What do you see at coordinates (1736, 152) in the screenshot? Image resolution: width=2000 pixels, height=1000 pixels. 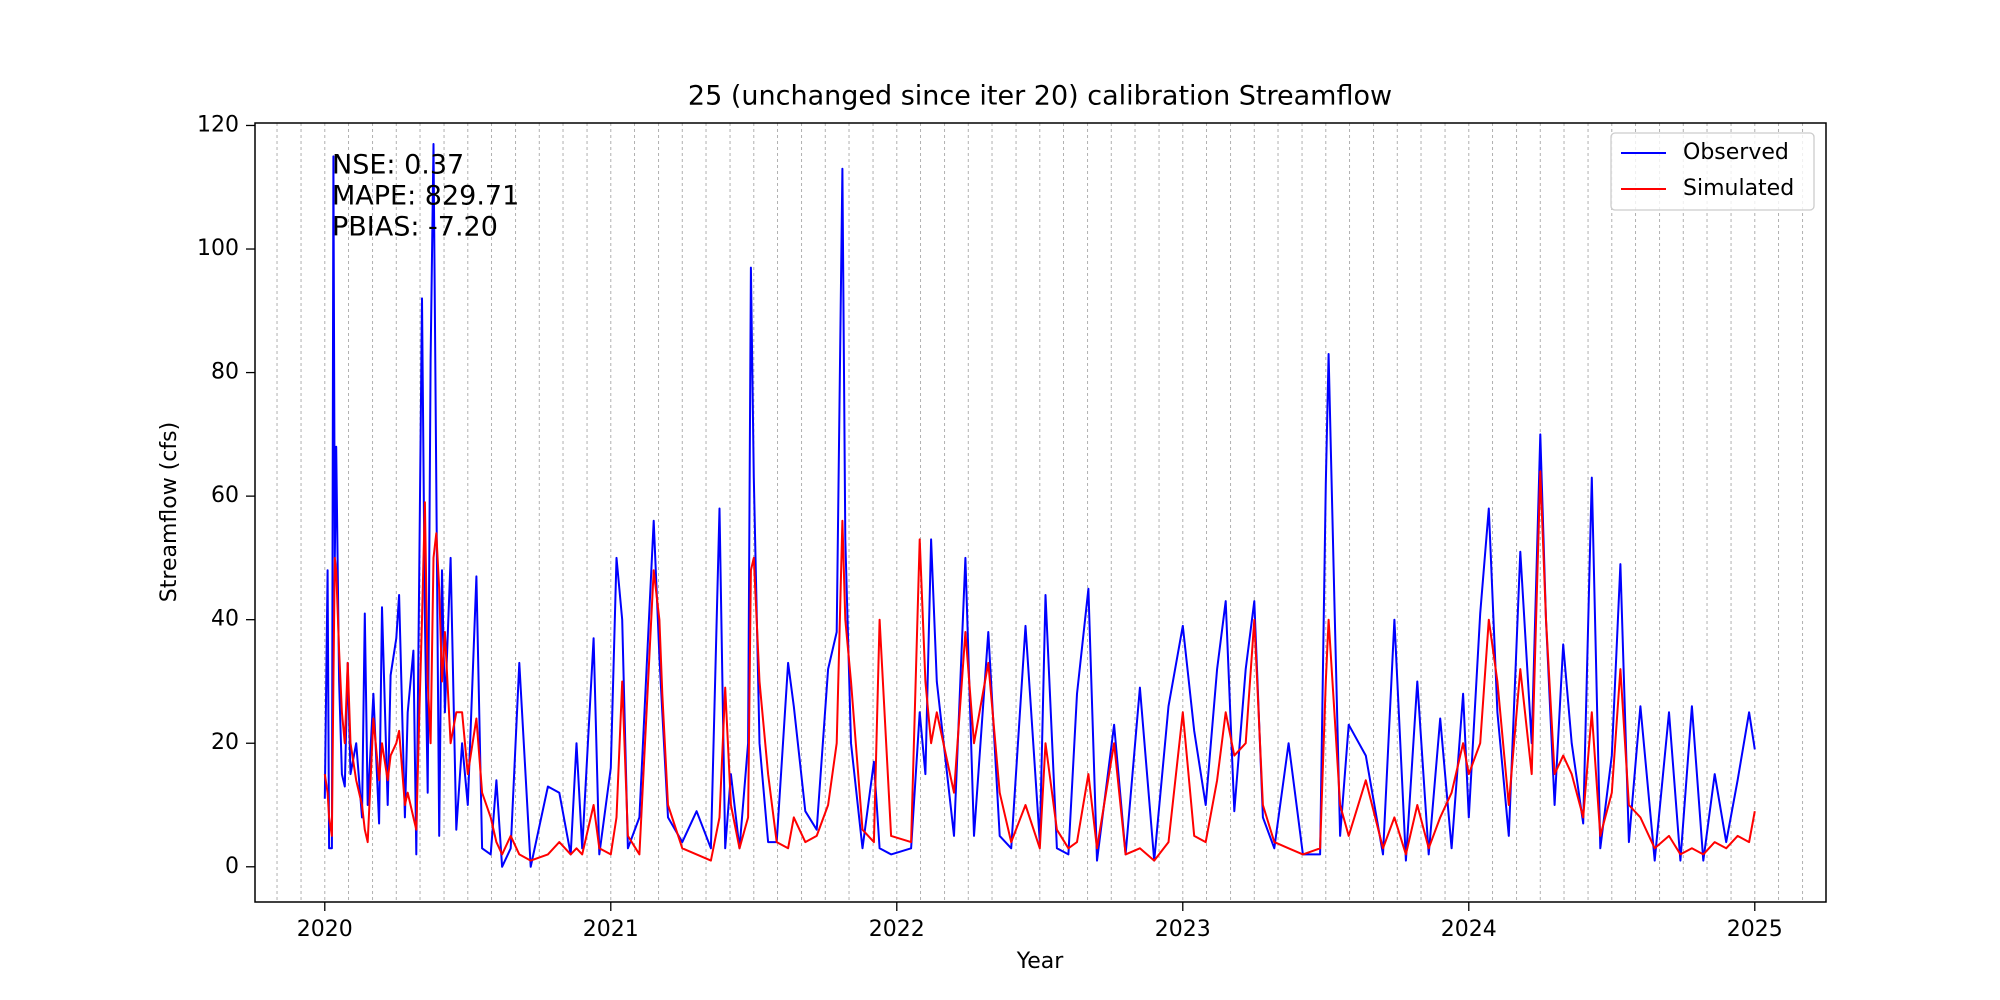 I see `legend-label: Observed` at bounding box center [1736, 152].